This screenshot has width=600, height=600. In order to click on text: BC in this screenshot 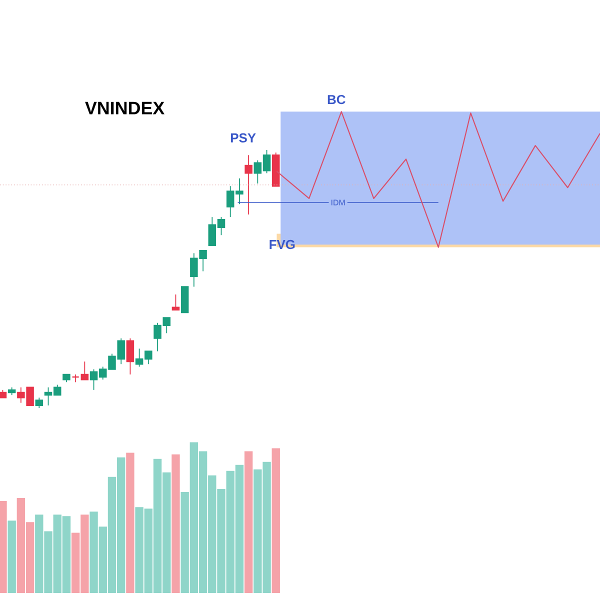, I will do `click(337, 99)`.